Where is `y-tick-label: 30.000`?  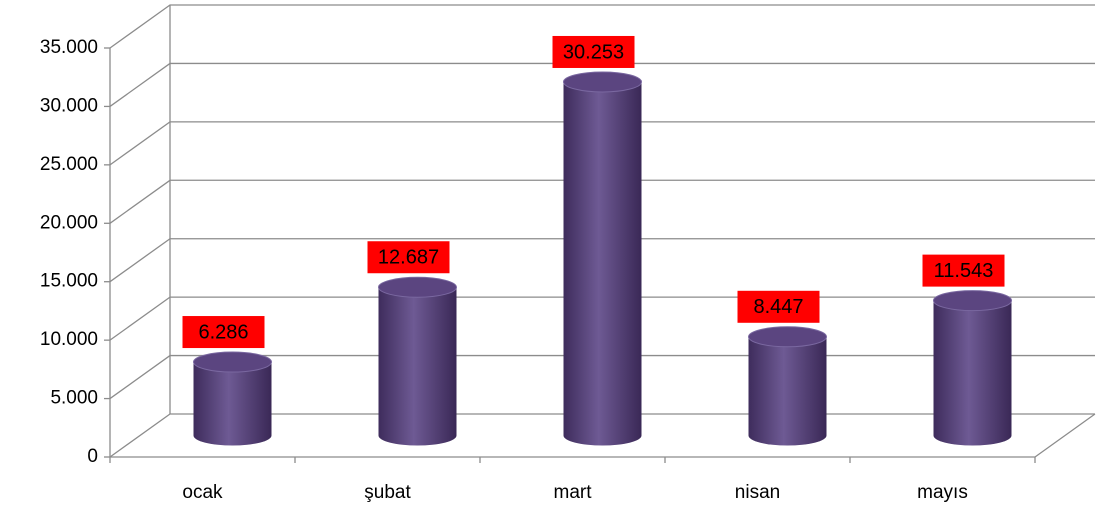
y-tick-label: 30.000 is located at coordinates (69, 105).